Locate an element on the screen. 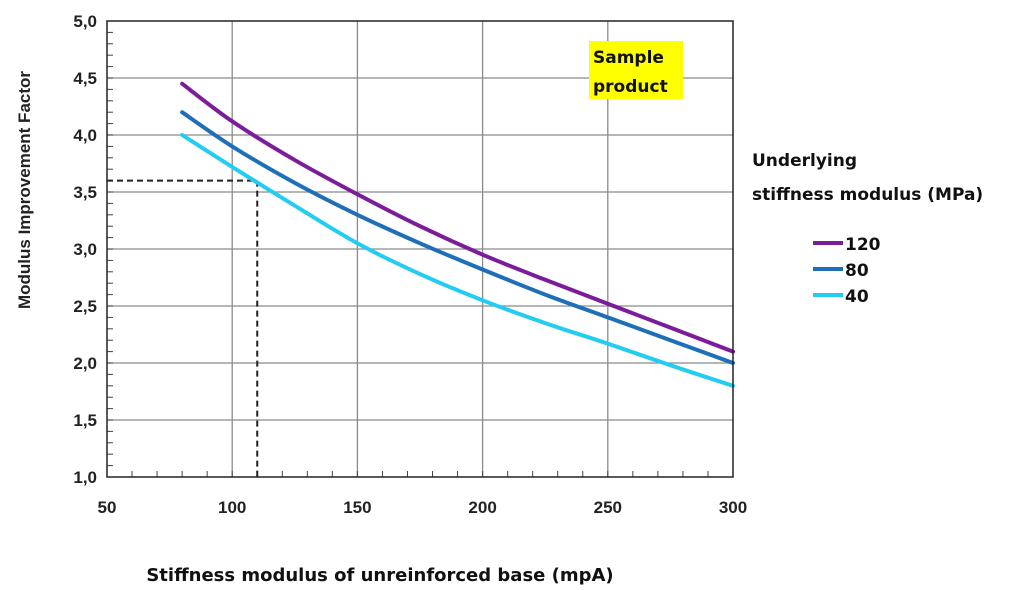 The image size is (1032, 590). y-axis-label: Modulus Improvement Factor is located at coordinates (24, 190).